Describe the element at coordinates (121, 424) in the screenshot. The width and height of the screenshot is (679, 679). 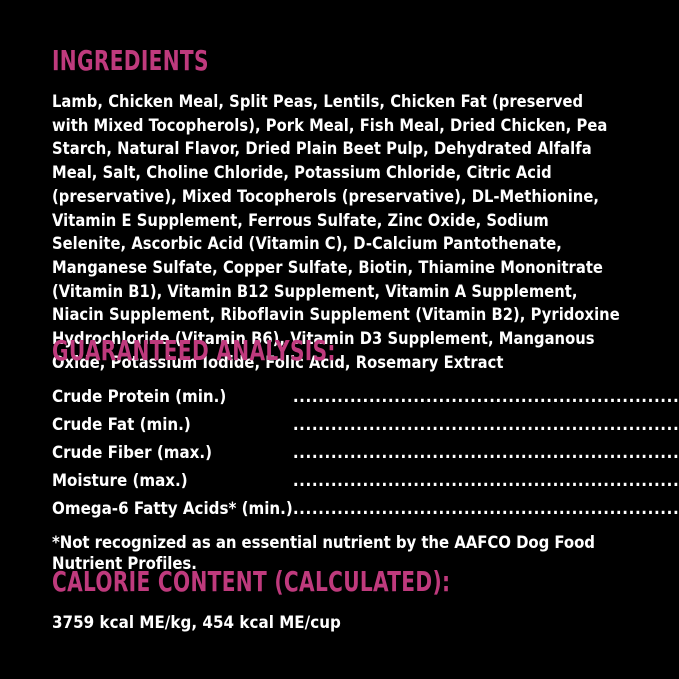
I see `analysis-row-label: Crude Fat (min.)` at that location.